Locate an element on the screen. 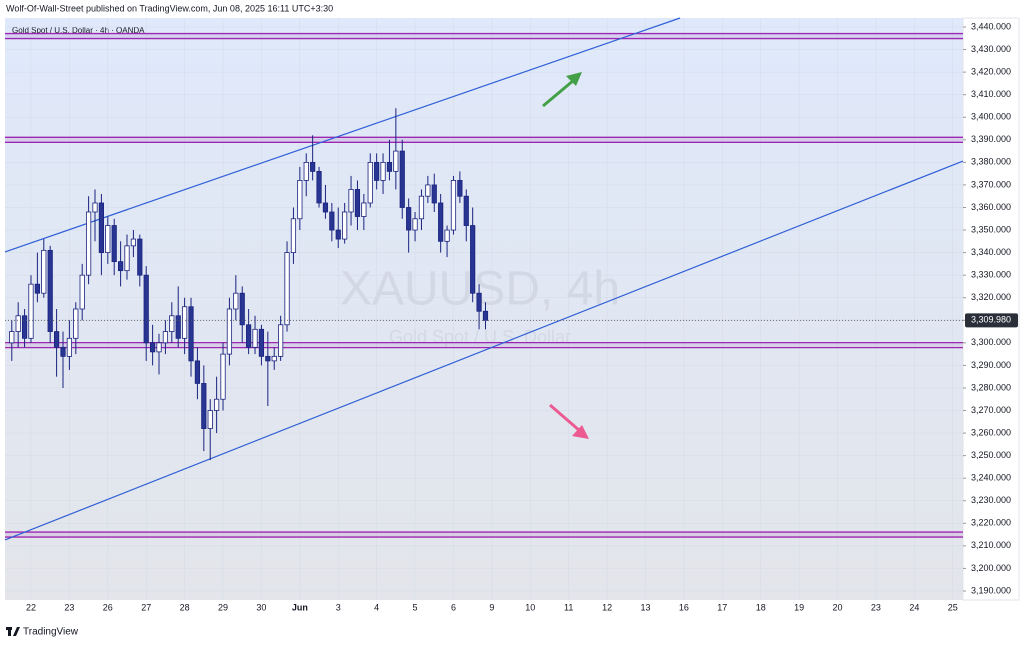 This screenshot has width=1024, height=649. y-tick-label: 3,400.000 is located at coordinates (991, 117).